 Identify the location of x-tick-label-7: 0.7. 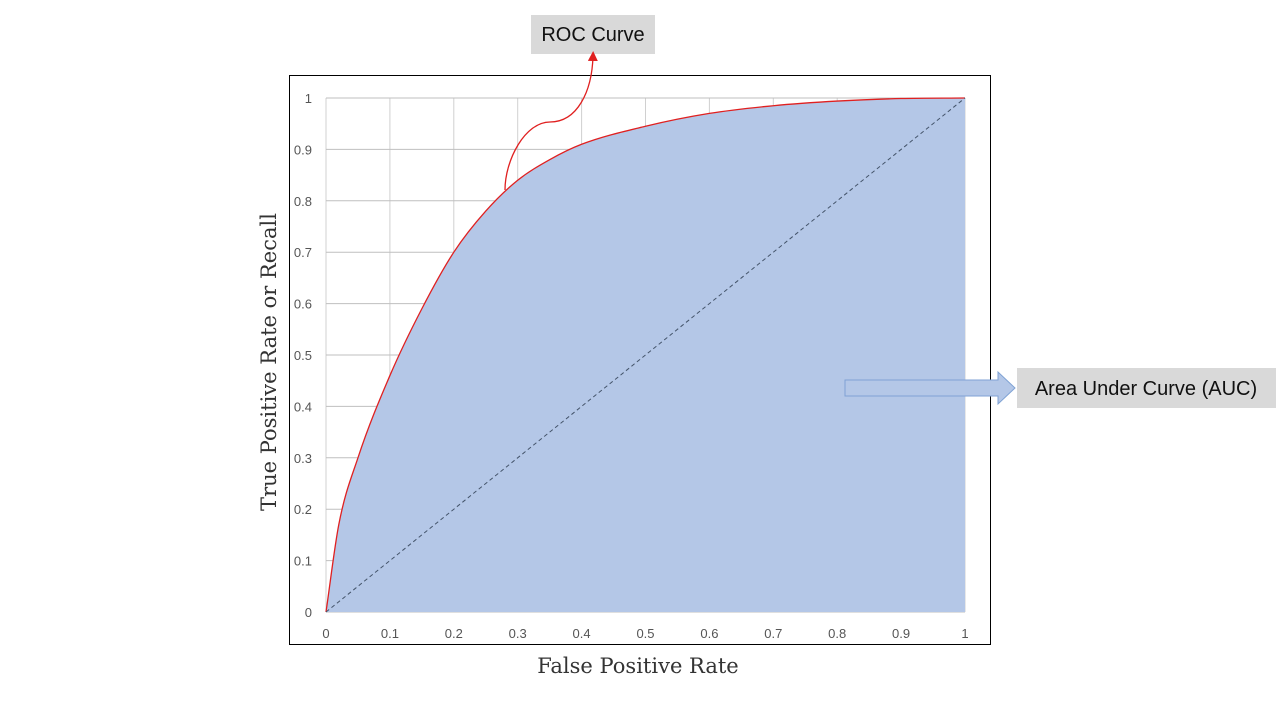
(773, 633).